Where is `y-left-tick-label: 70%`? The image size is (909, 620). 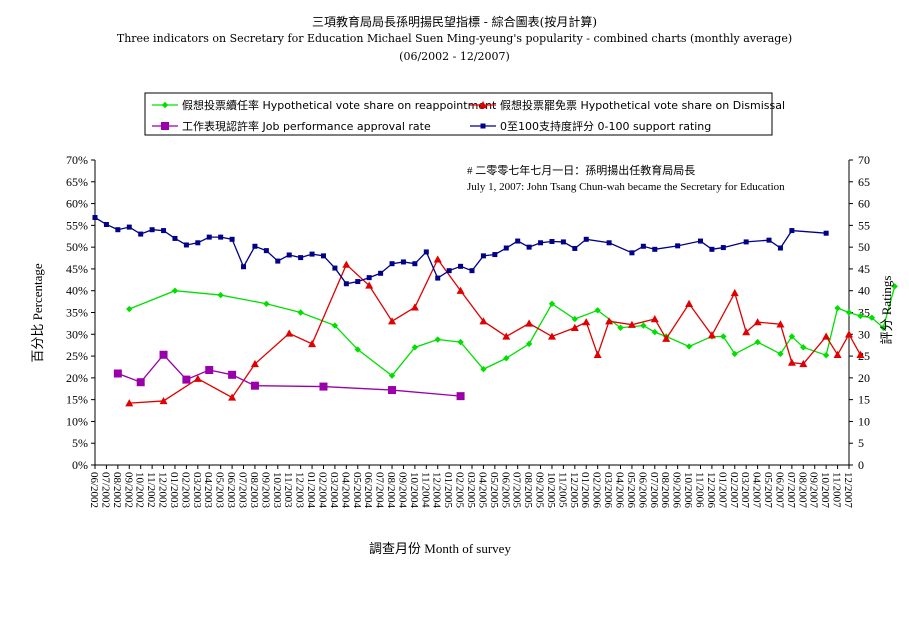
y-left-tick-label: 70% is located at coordinates (77, 160).